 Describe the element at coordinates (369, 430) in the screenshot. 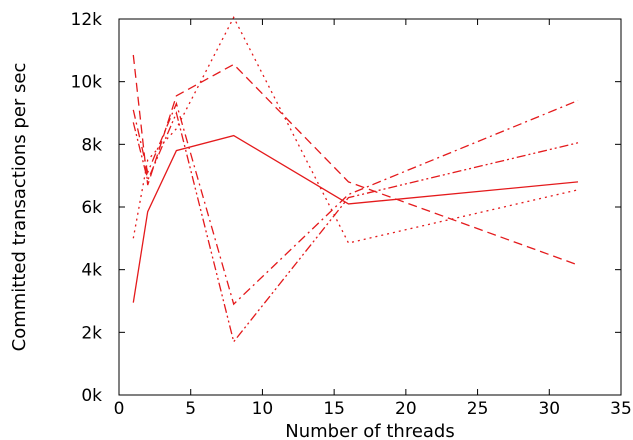

I see `x-axis-label: Number of threads` at that location.